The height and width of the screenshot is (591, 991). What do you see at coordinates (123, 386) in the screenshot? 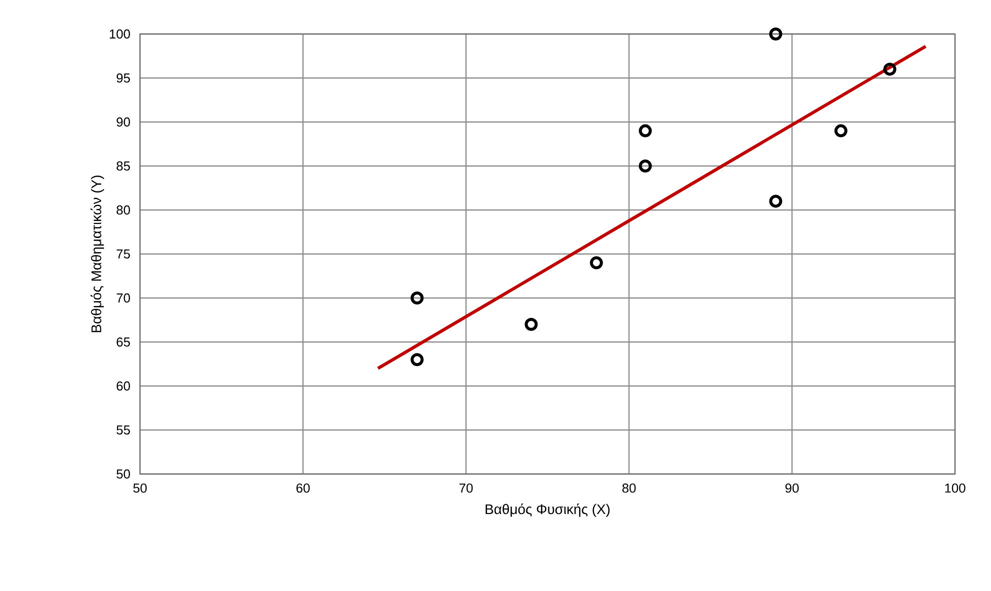
I see `y-tick-label: 60` at bounding box center [123, 386].